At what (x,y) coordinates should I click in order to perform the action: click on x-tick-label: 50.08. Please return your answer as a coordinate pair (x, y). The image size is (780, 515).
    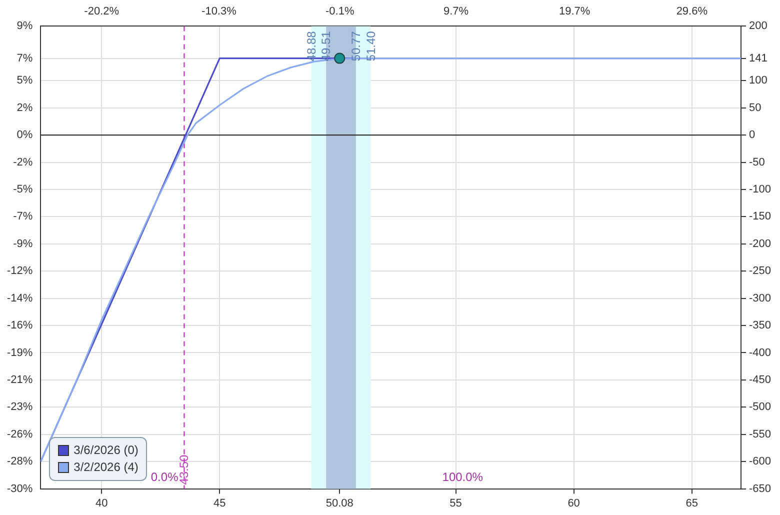
    Looking at the image, I should click on (340, 503).